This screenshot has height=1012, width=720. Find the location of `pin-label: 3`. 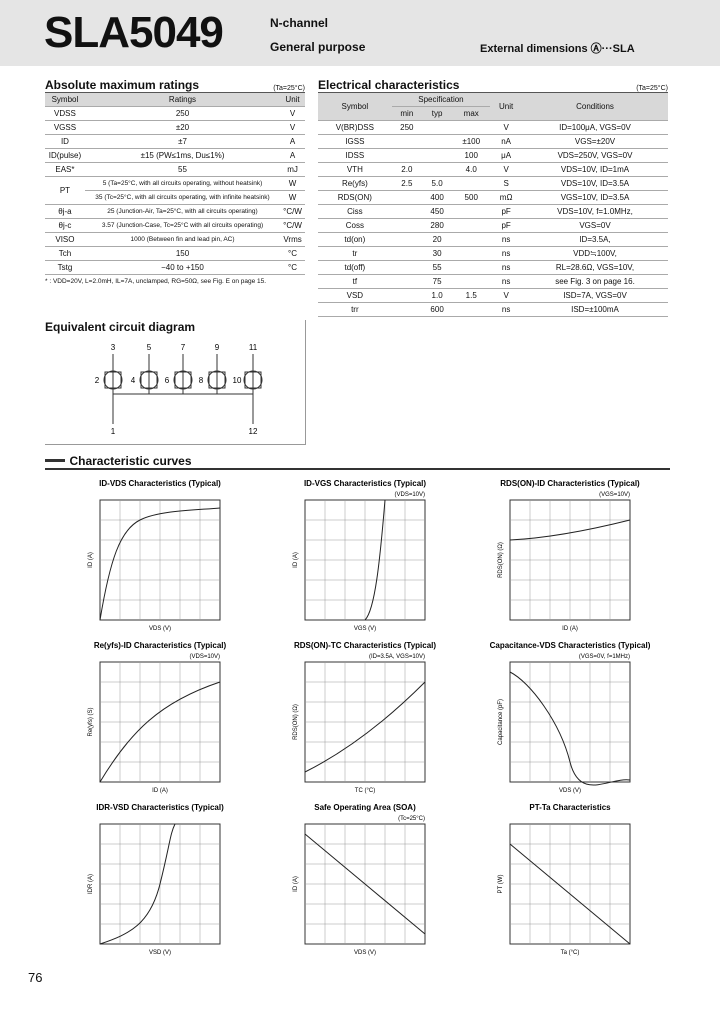

pin-label: 3 is located at coordinates (113, 347).